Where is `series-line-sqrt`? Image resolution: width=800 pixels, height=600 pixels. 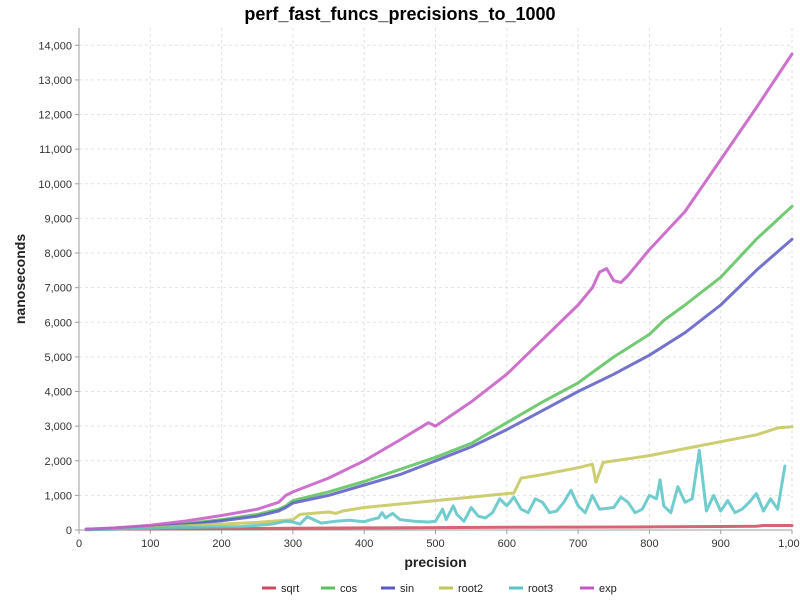 series-line-sqrt is located at coordinates (439, 527).